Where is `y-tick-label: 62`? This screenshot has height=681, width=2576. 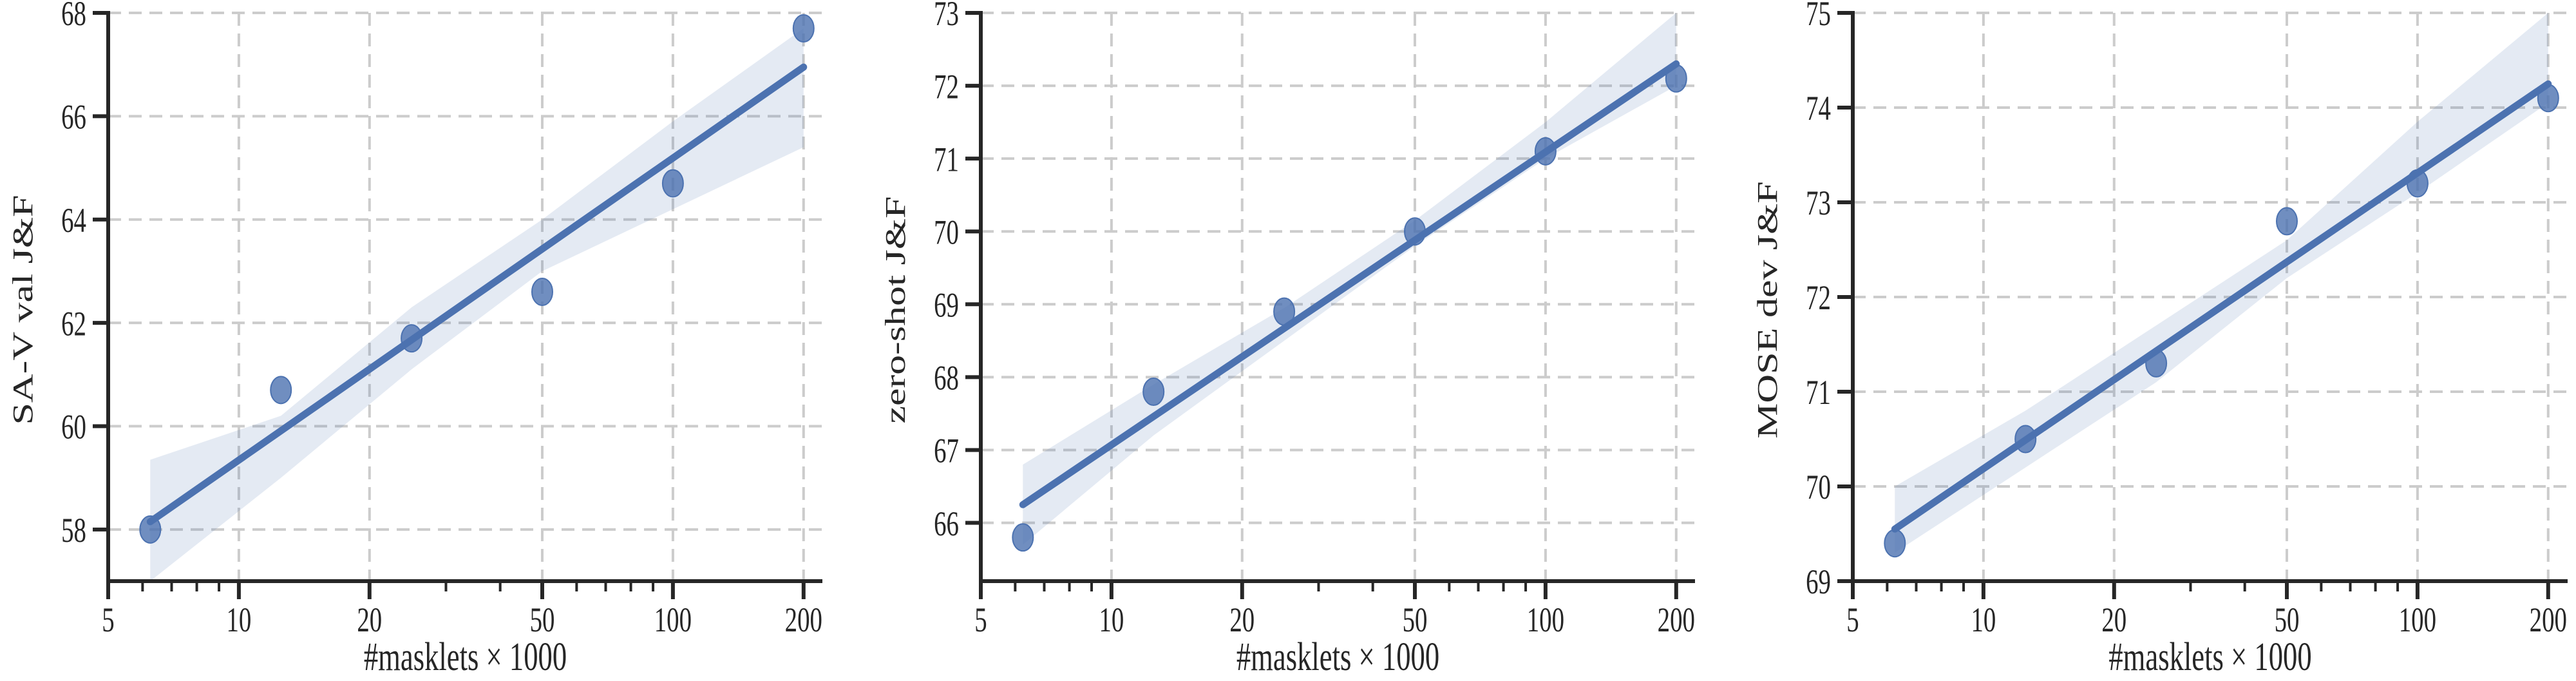 y-tick-label: 62 is located at coordinates (73, 324).